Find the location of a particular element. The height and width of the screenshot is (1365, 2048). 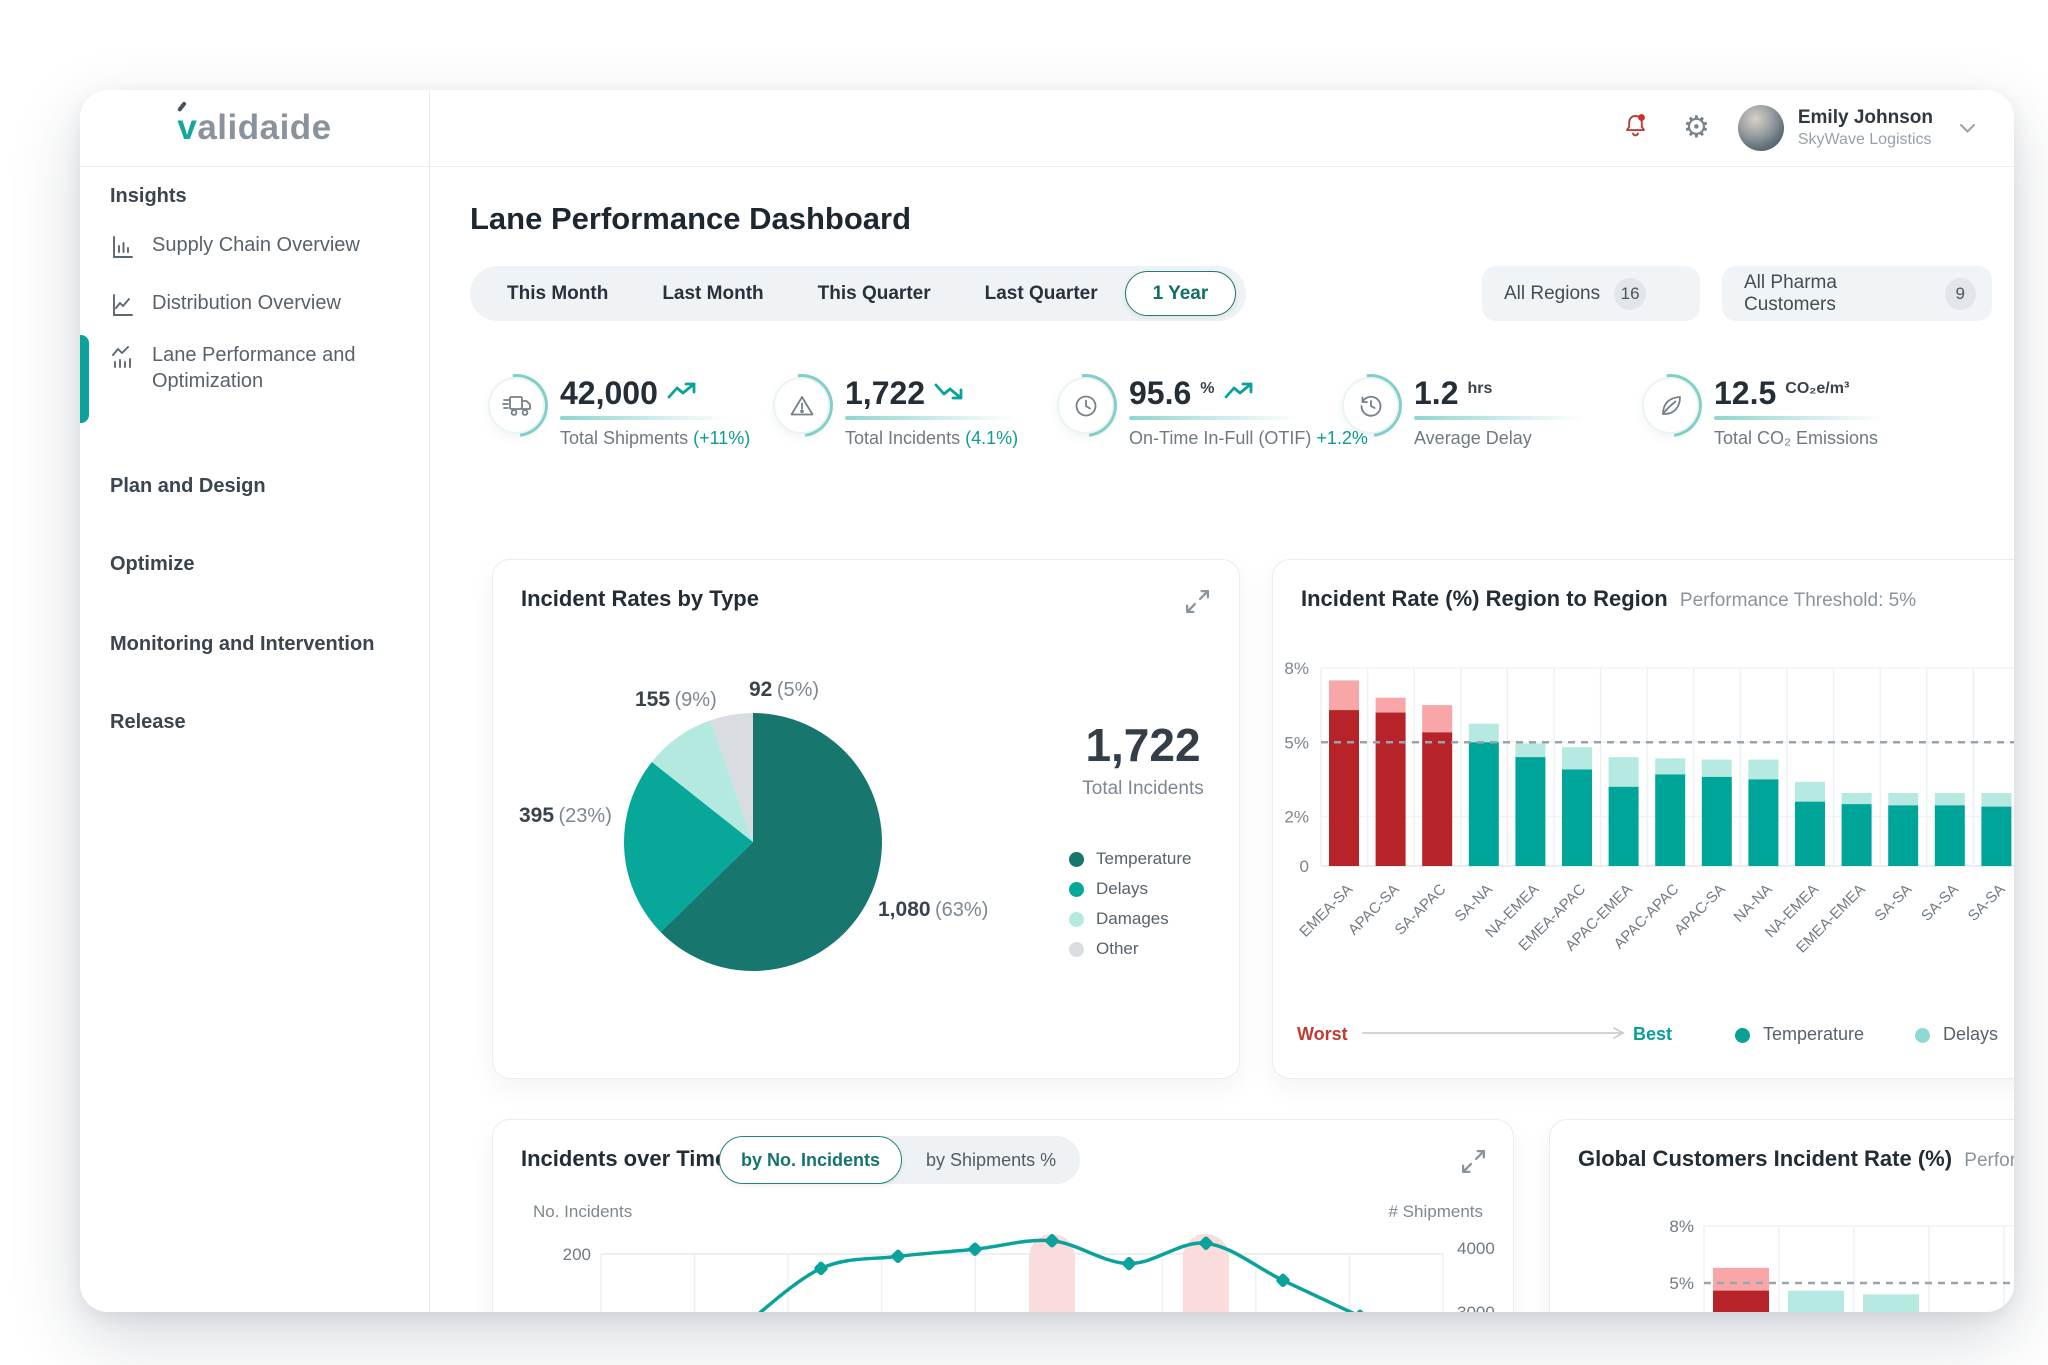

kpi-average-delay: 1.2 hrs Average Delay is located at coordinates (1463, 413).